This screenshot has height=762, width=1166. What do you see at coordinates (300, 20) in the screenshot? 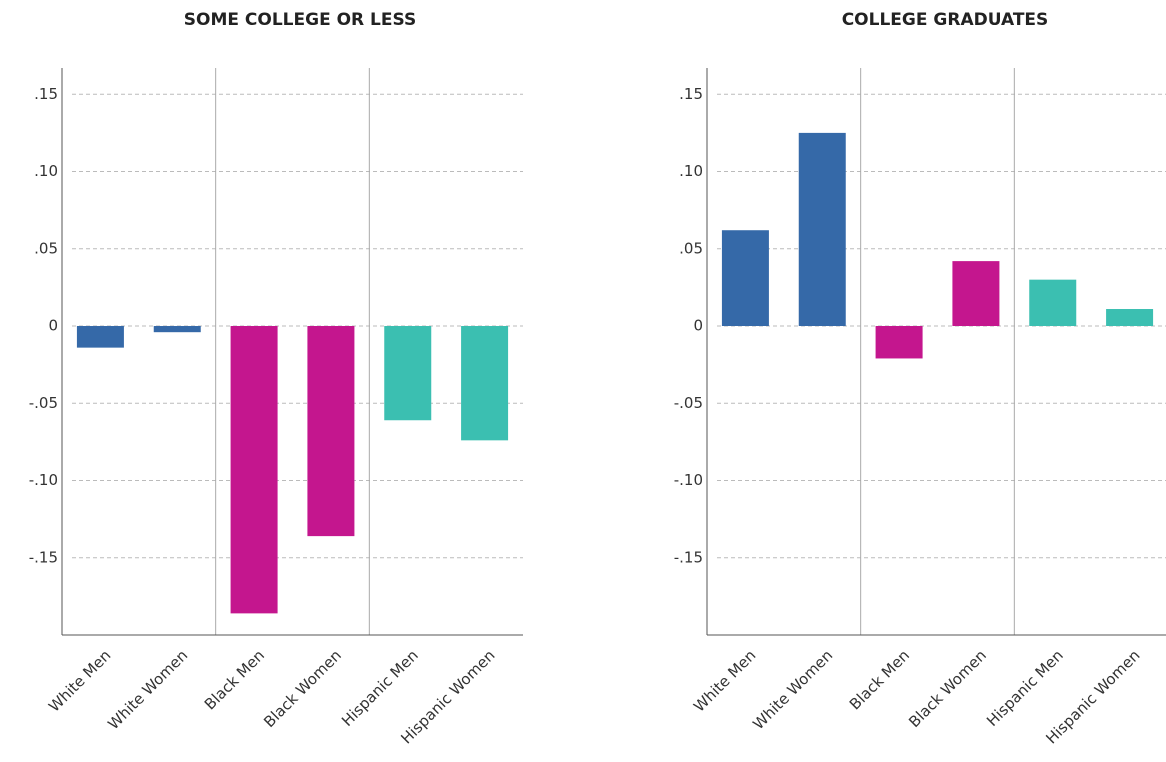
I see `chart-title: SOME COLLEGE OR LESS` at bounding box center [300, 20].